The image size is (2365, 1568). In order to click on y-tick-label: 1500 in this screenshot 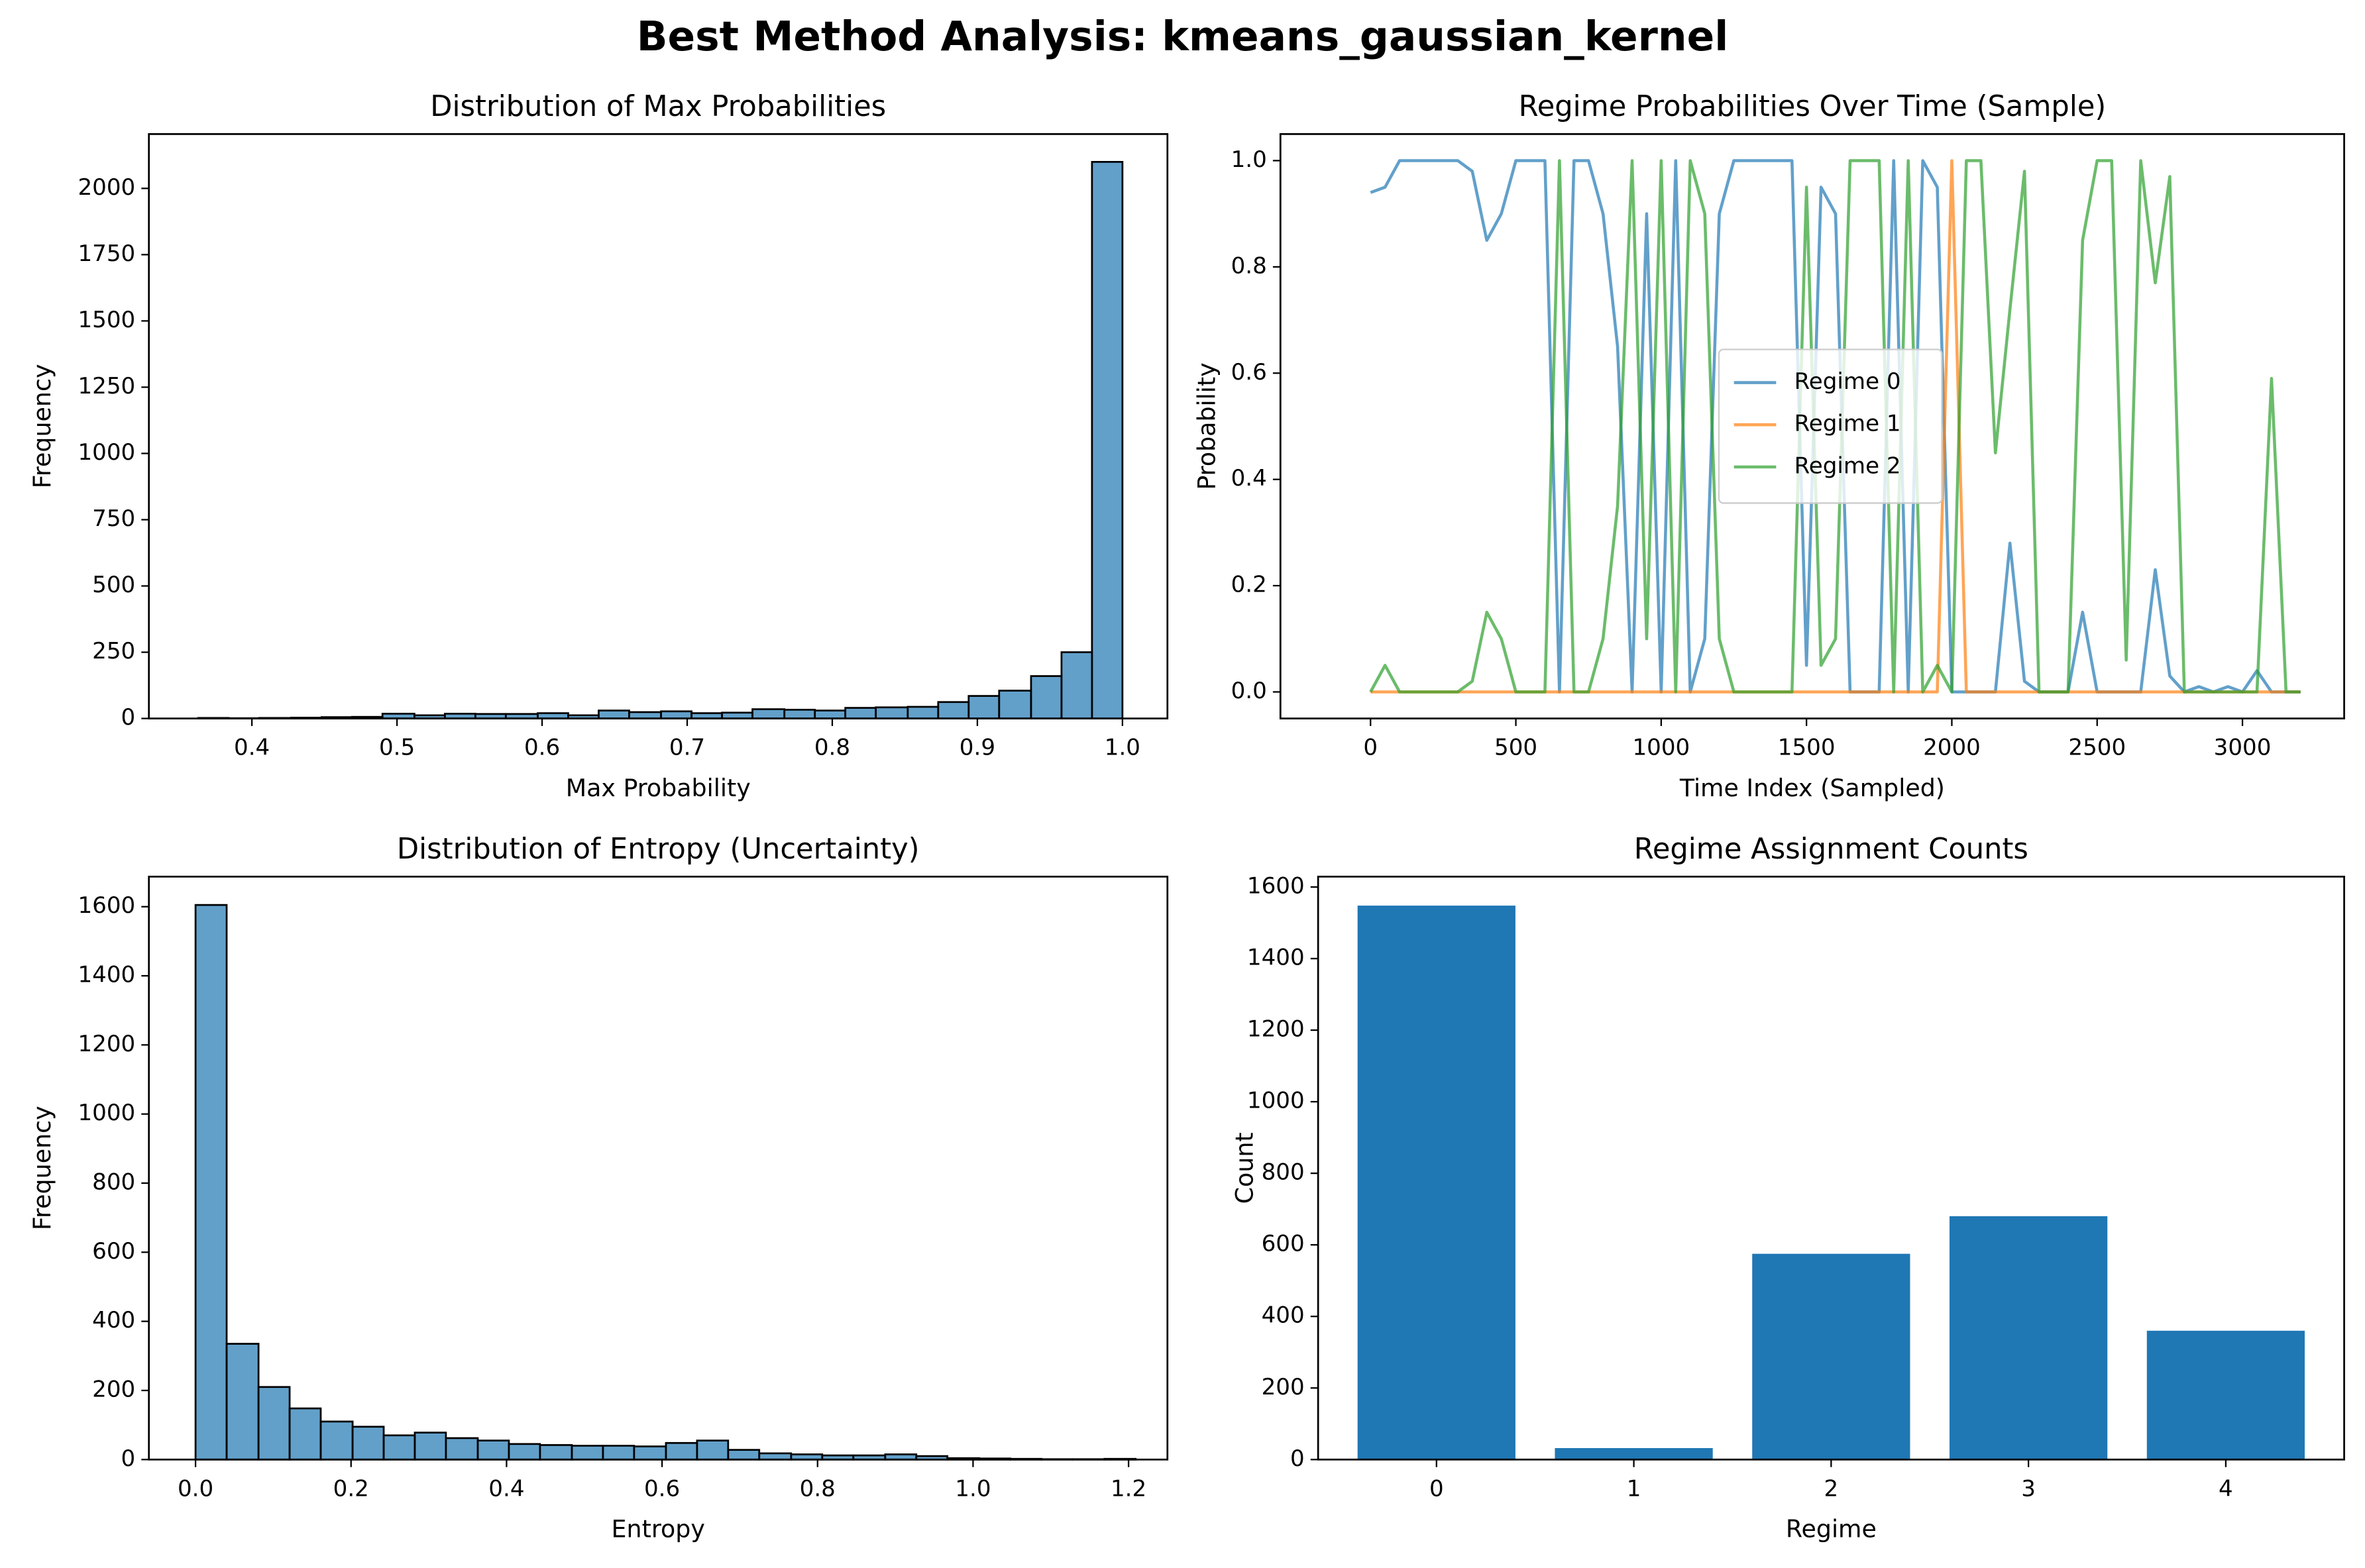, I will do `click(106, 320)`.